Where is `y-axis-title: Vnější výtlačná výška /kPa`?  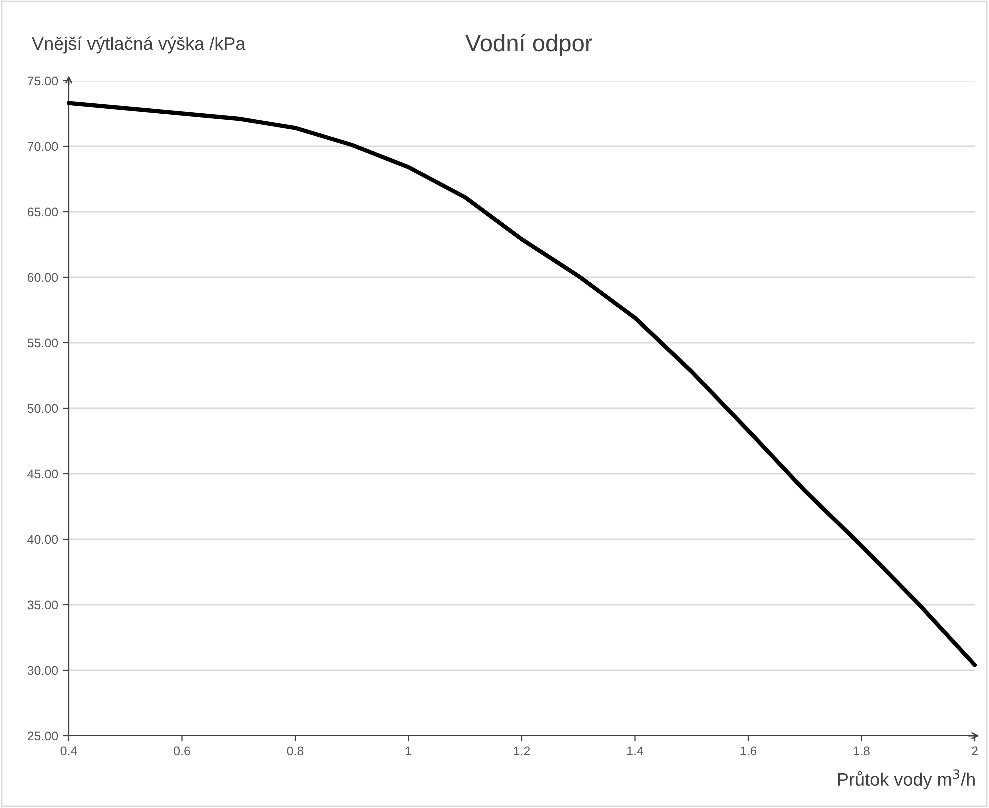
y-axis-title: Vnější výtlačná výška /kPa is located at coordinates (139, 45).